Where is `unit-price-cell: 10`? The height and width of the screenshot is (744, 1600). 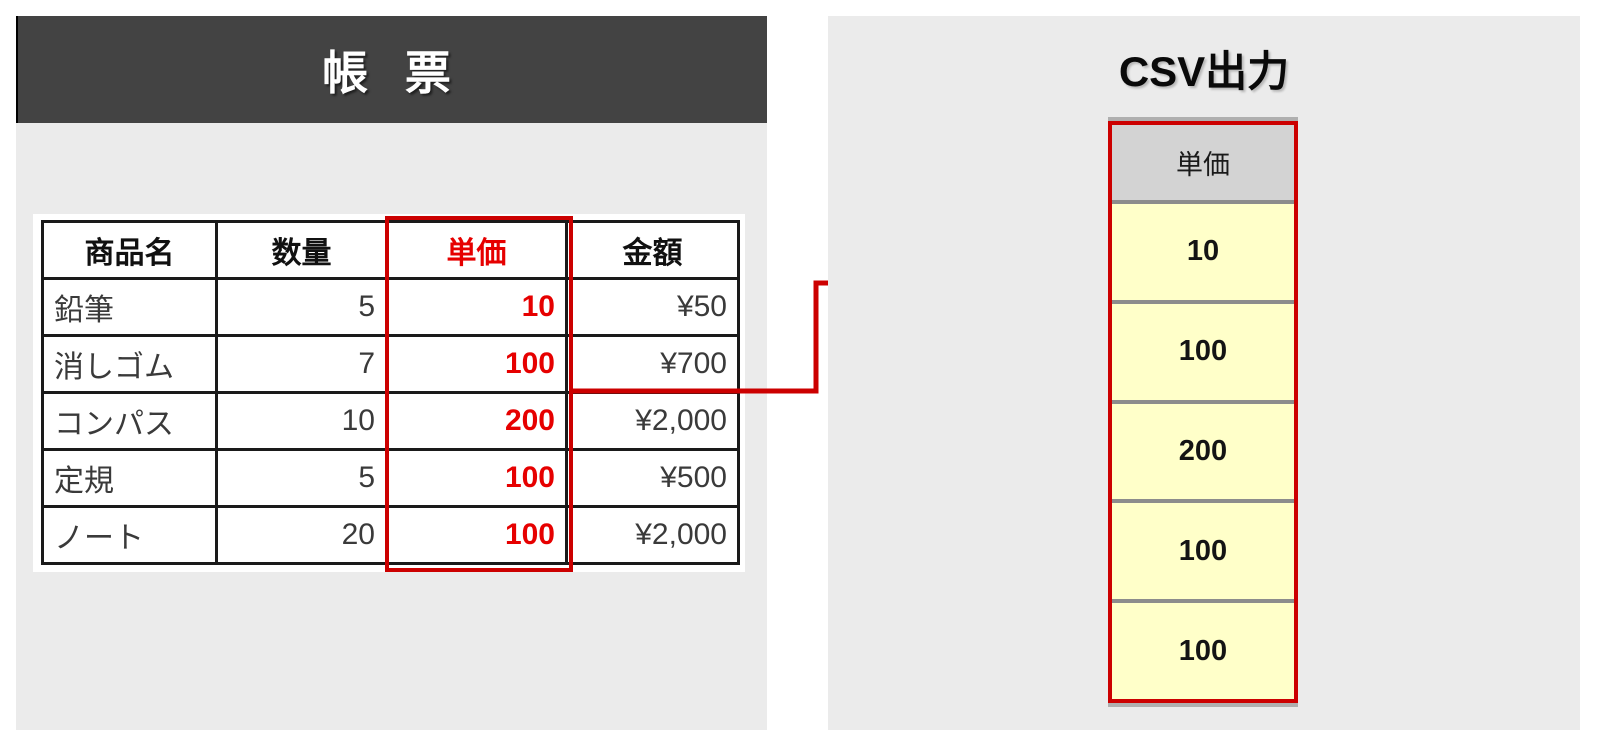
unit-price-cell: 10 is located at coordinates (476, 307).